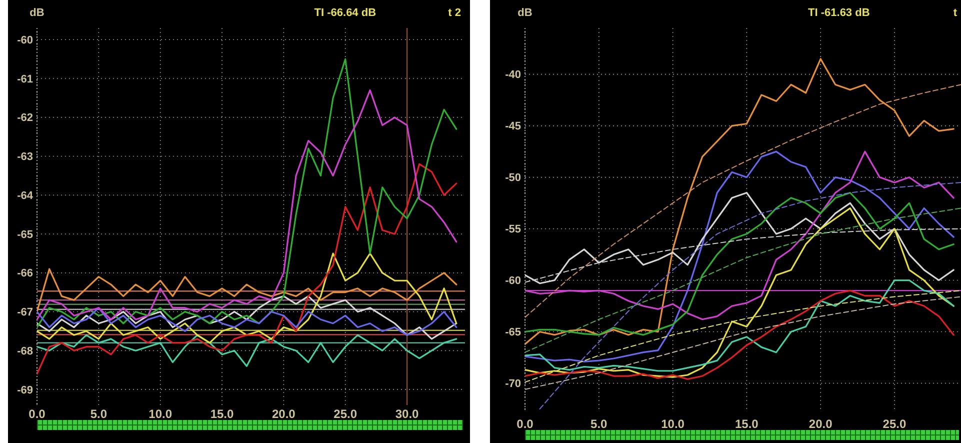 The width and height of the screenshot is (961, 443). What do you see at coordinates (25, 312) in the screenshot?
I see `y-tick-label: -67` at bounding box center [25, 312].